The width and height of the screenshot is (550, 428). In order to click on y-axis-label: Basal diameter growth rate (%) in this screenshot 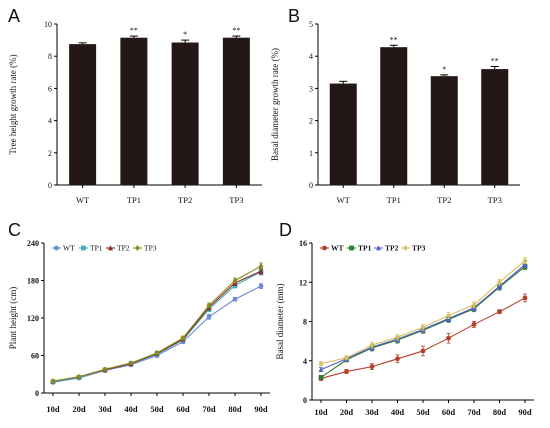, I will do `click(275, 104)`.